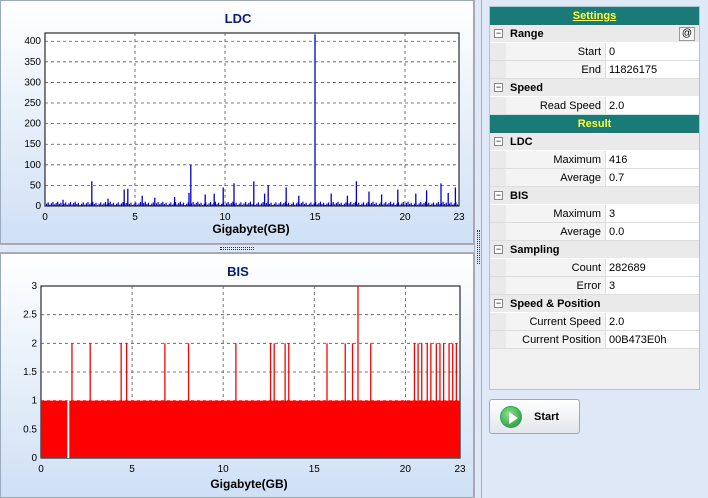  I want to click on property-row-bis-maximum: Maximum 3, so click(594, 214).